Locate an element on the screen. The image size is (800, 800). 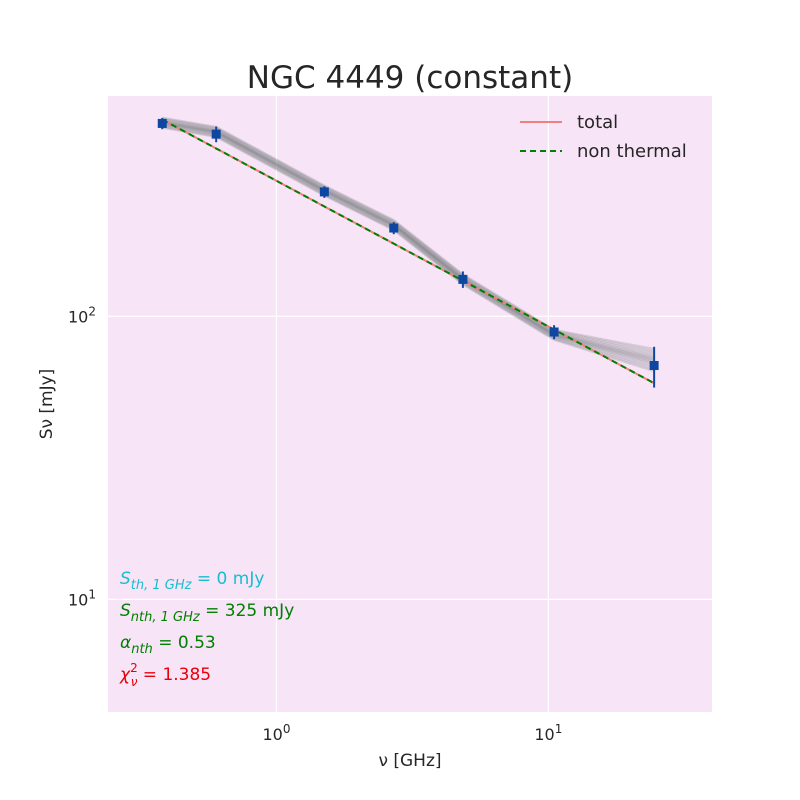
y-tick-label: 10² is located at coordinates (82, 315).